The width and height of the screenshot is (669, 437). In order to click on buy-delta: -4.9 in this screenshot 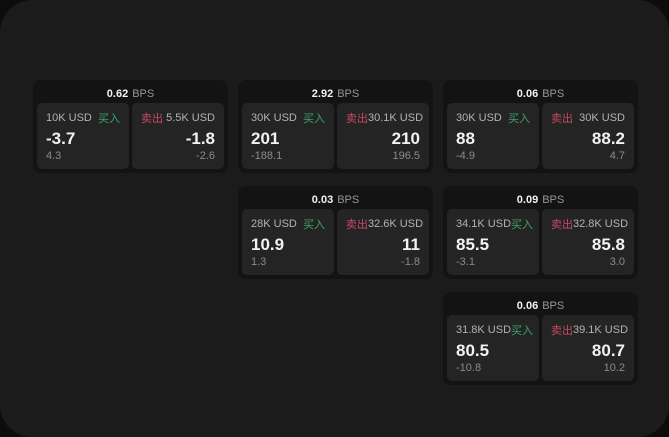, I will do `click(465, 156)`.